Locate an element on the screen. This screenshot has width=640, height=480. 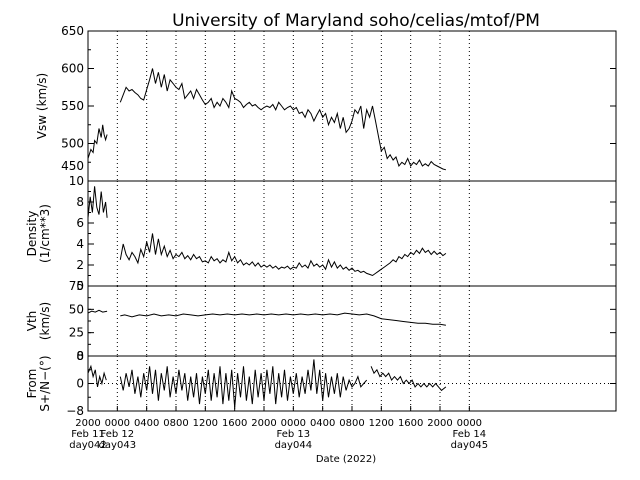
ylabel-vsw: Vsw (km/s) is located at coordinates (42, 106).